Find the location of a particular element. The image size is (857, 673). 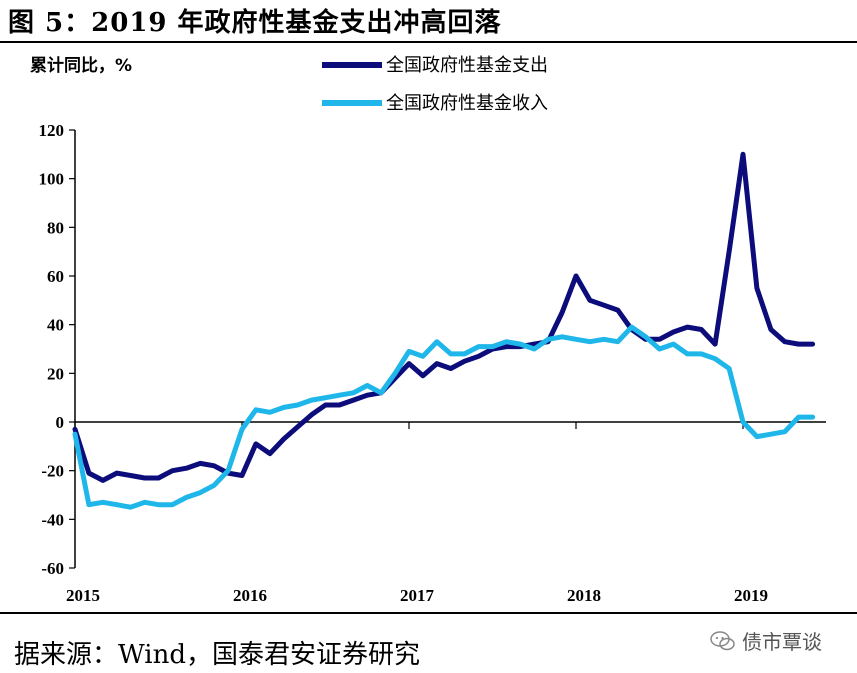

x-tick-label: 2018 is located at coordinates (584, 595).